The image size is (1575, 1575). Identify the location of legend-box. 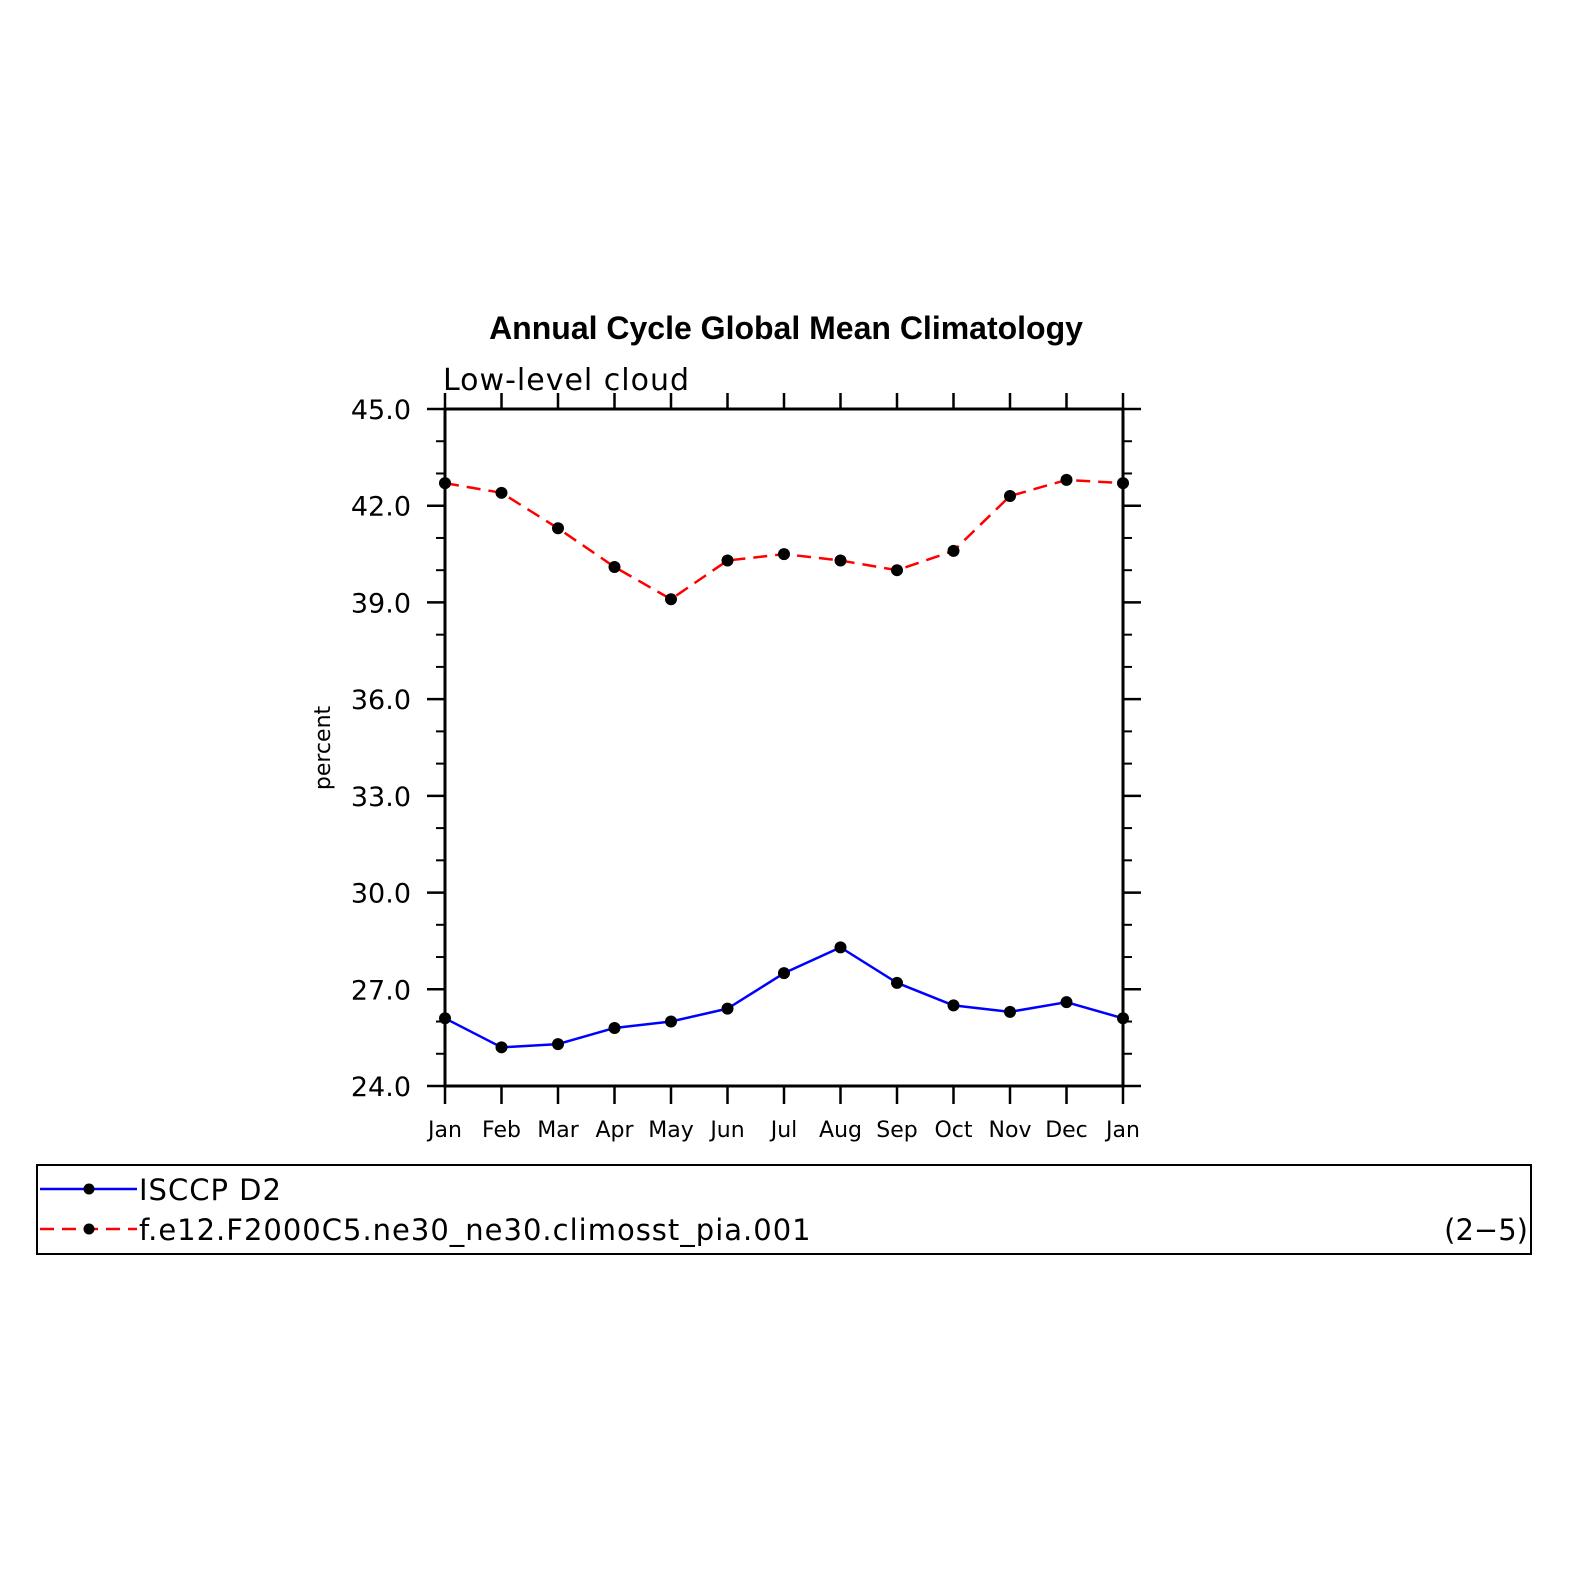
(784, 1209).